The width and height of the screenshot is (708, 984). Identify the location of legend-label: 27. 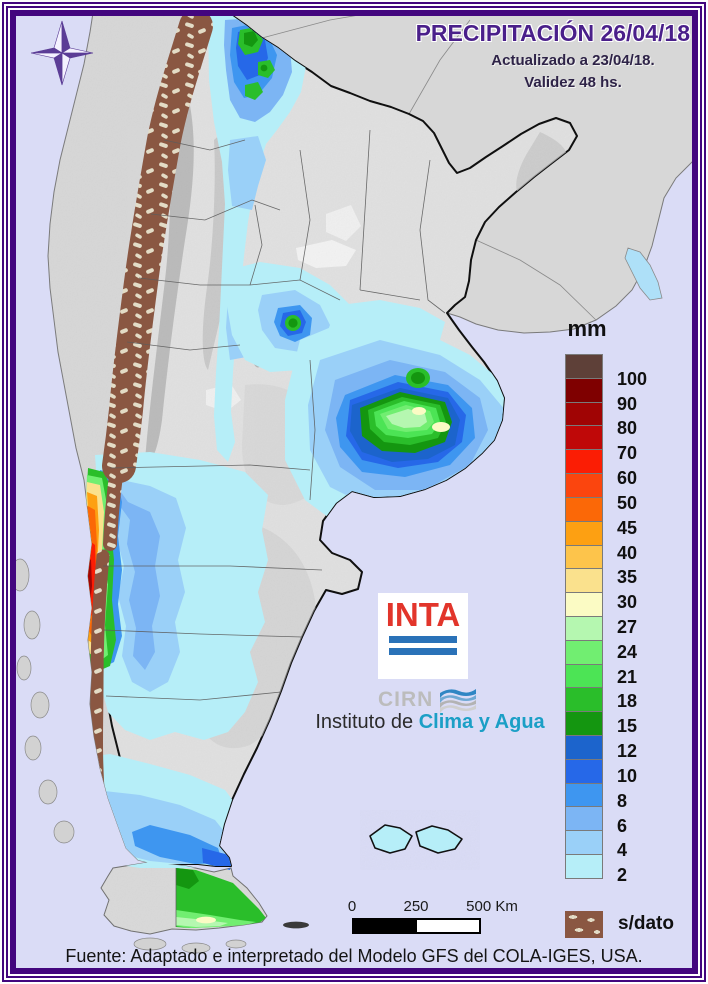
(627, 627).